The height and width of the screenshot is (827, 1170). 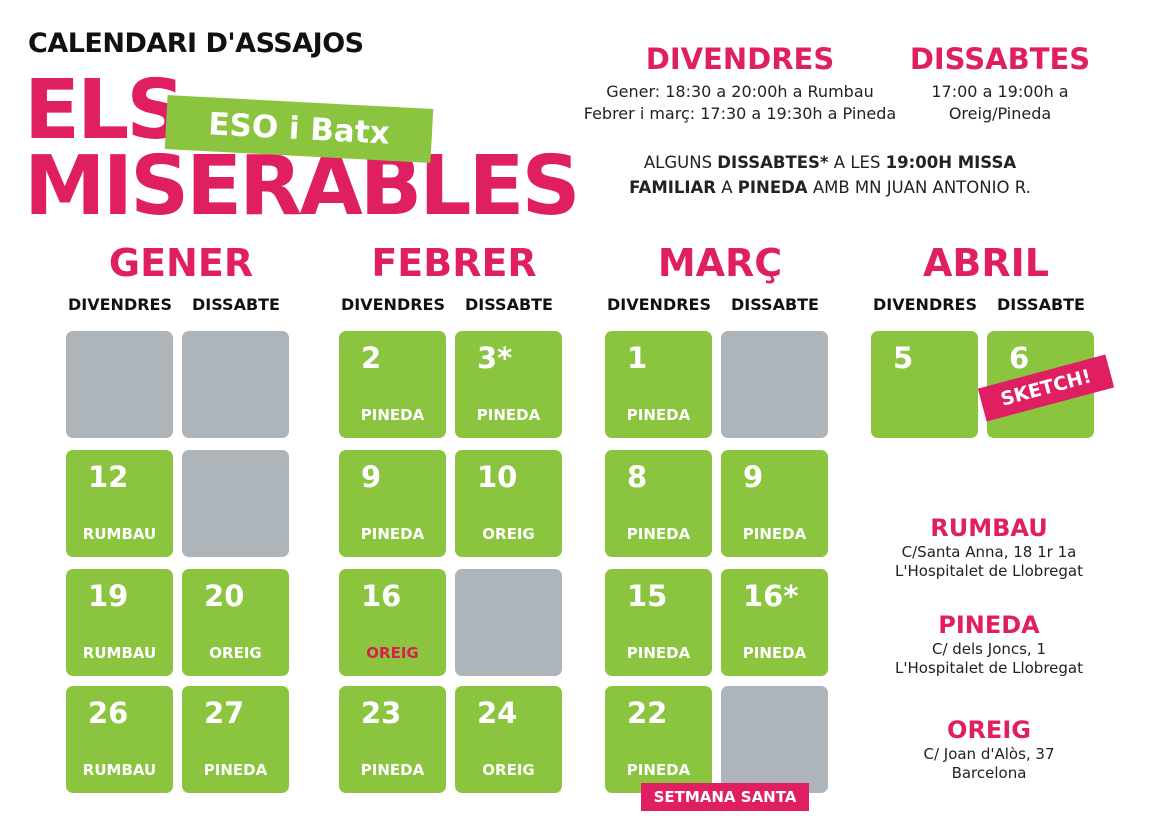 What do you see at coordinates (951, 162) in the screenshot?
I see `note-bold-2: 19:00H MISSA` at bounding box center [951, 162].